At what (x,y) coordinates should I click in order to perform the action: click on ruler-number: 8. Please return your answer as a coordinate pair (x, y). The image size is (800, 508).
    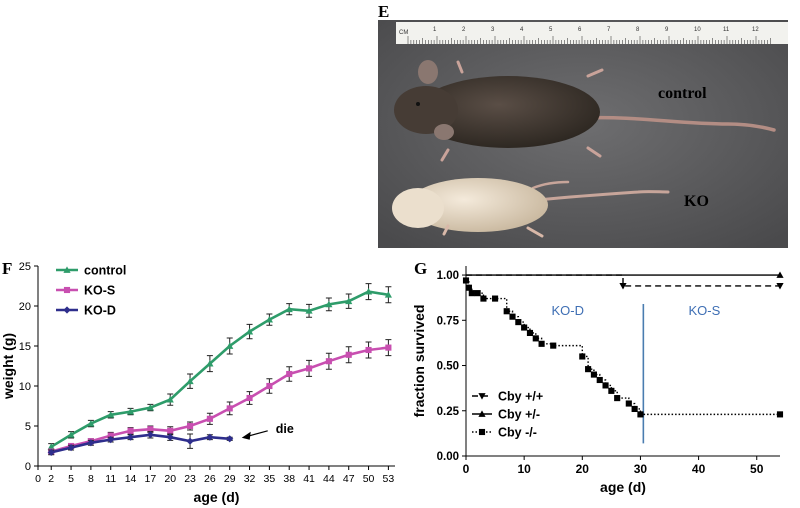
    Looking at the image, I should click on (638, 30).